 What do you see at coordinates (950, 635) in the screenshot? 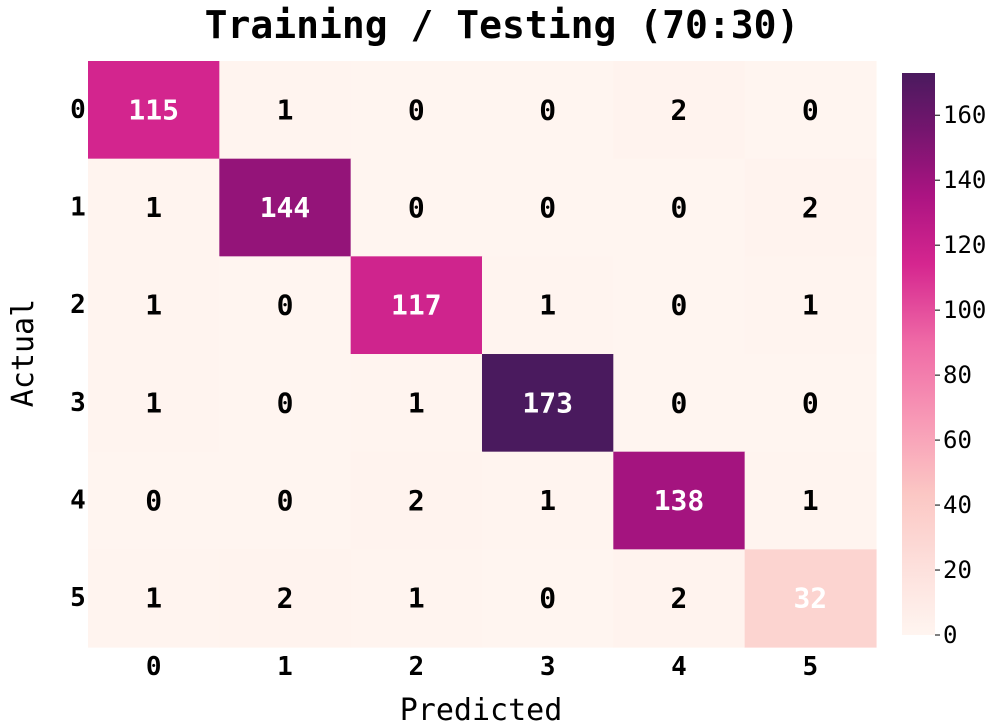
I see `colorbar-tick-label: 0` at bounding box center [950, 635].